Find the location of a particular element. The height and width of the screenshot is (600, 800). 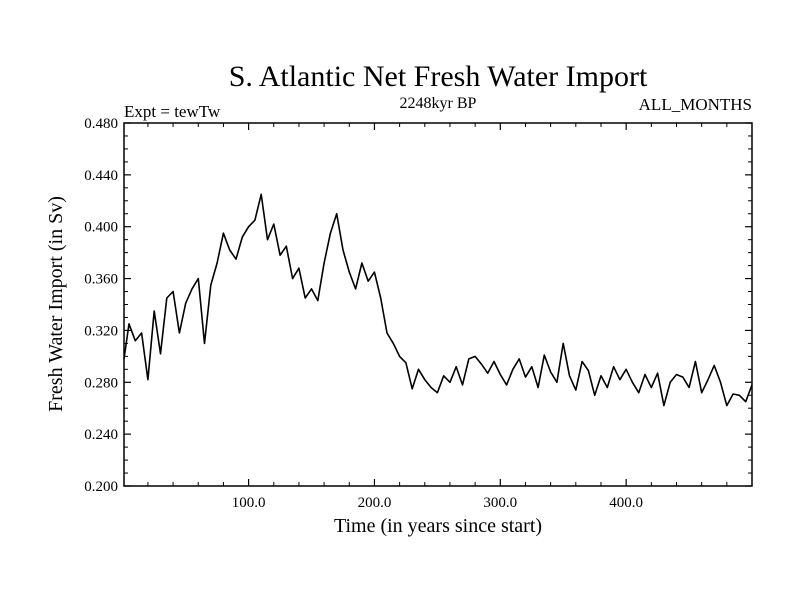

y-tick-label: 0.400 is located at coordinates (101, 228).